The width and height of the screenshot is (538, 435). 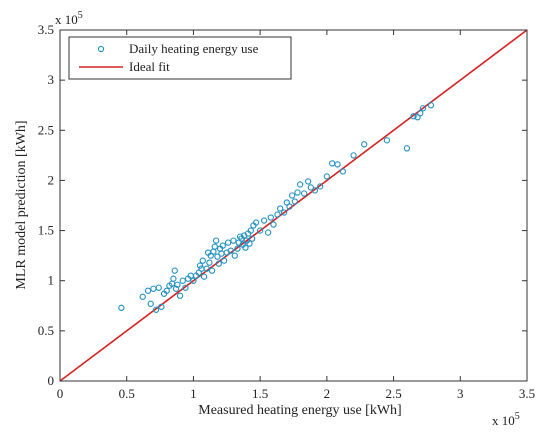 I want to click on legend-box, so click(x=180, y=58).